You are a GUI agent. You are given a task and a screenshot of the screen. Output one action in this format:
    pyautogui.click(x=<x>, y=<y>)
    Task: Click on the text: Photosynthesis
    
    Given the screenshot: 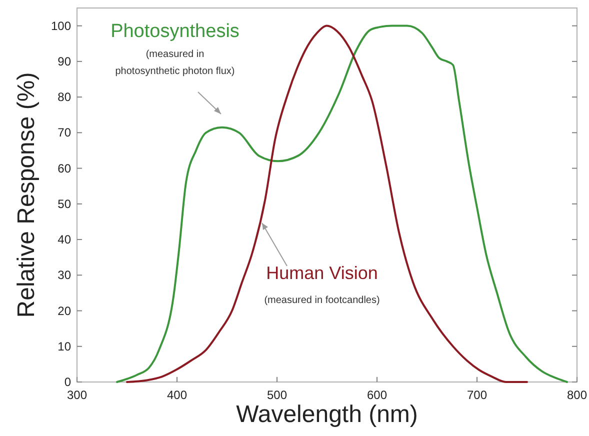 What is the action you would take?
    pyautogui.click(x=175, y=31)
    